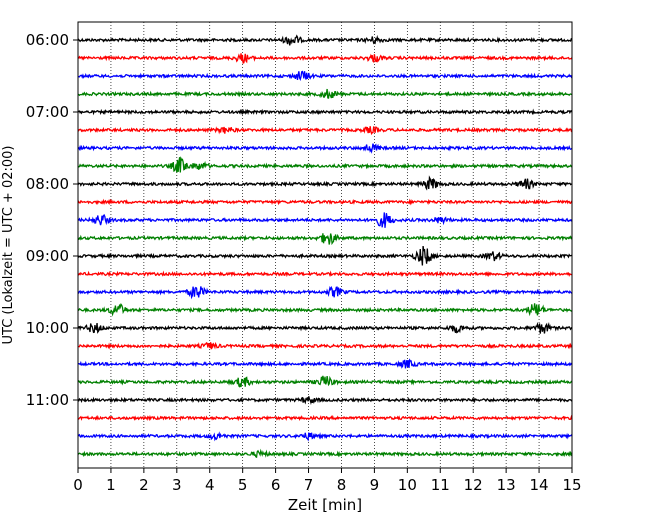 The height and width of the screenshot is (520, 650). Describe the element at coordinates (47, 112) in the screenshot. I see `y-tick-label: 07:00` at that location.